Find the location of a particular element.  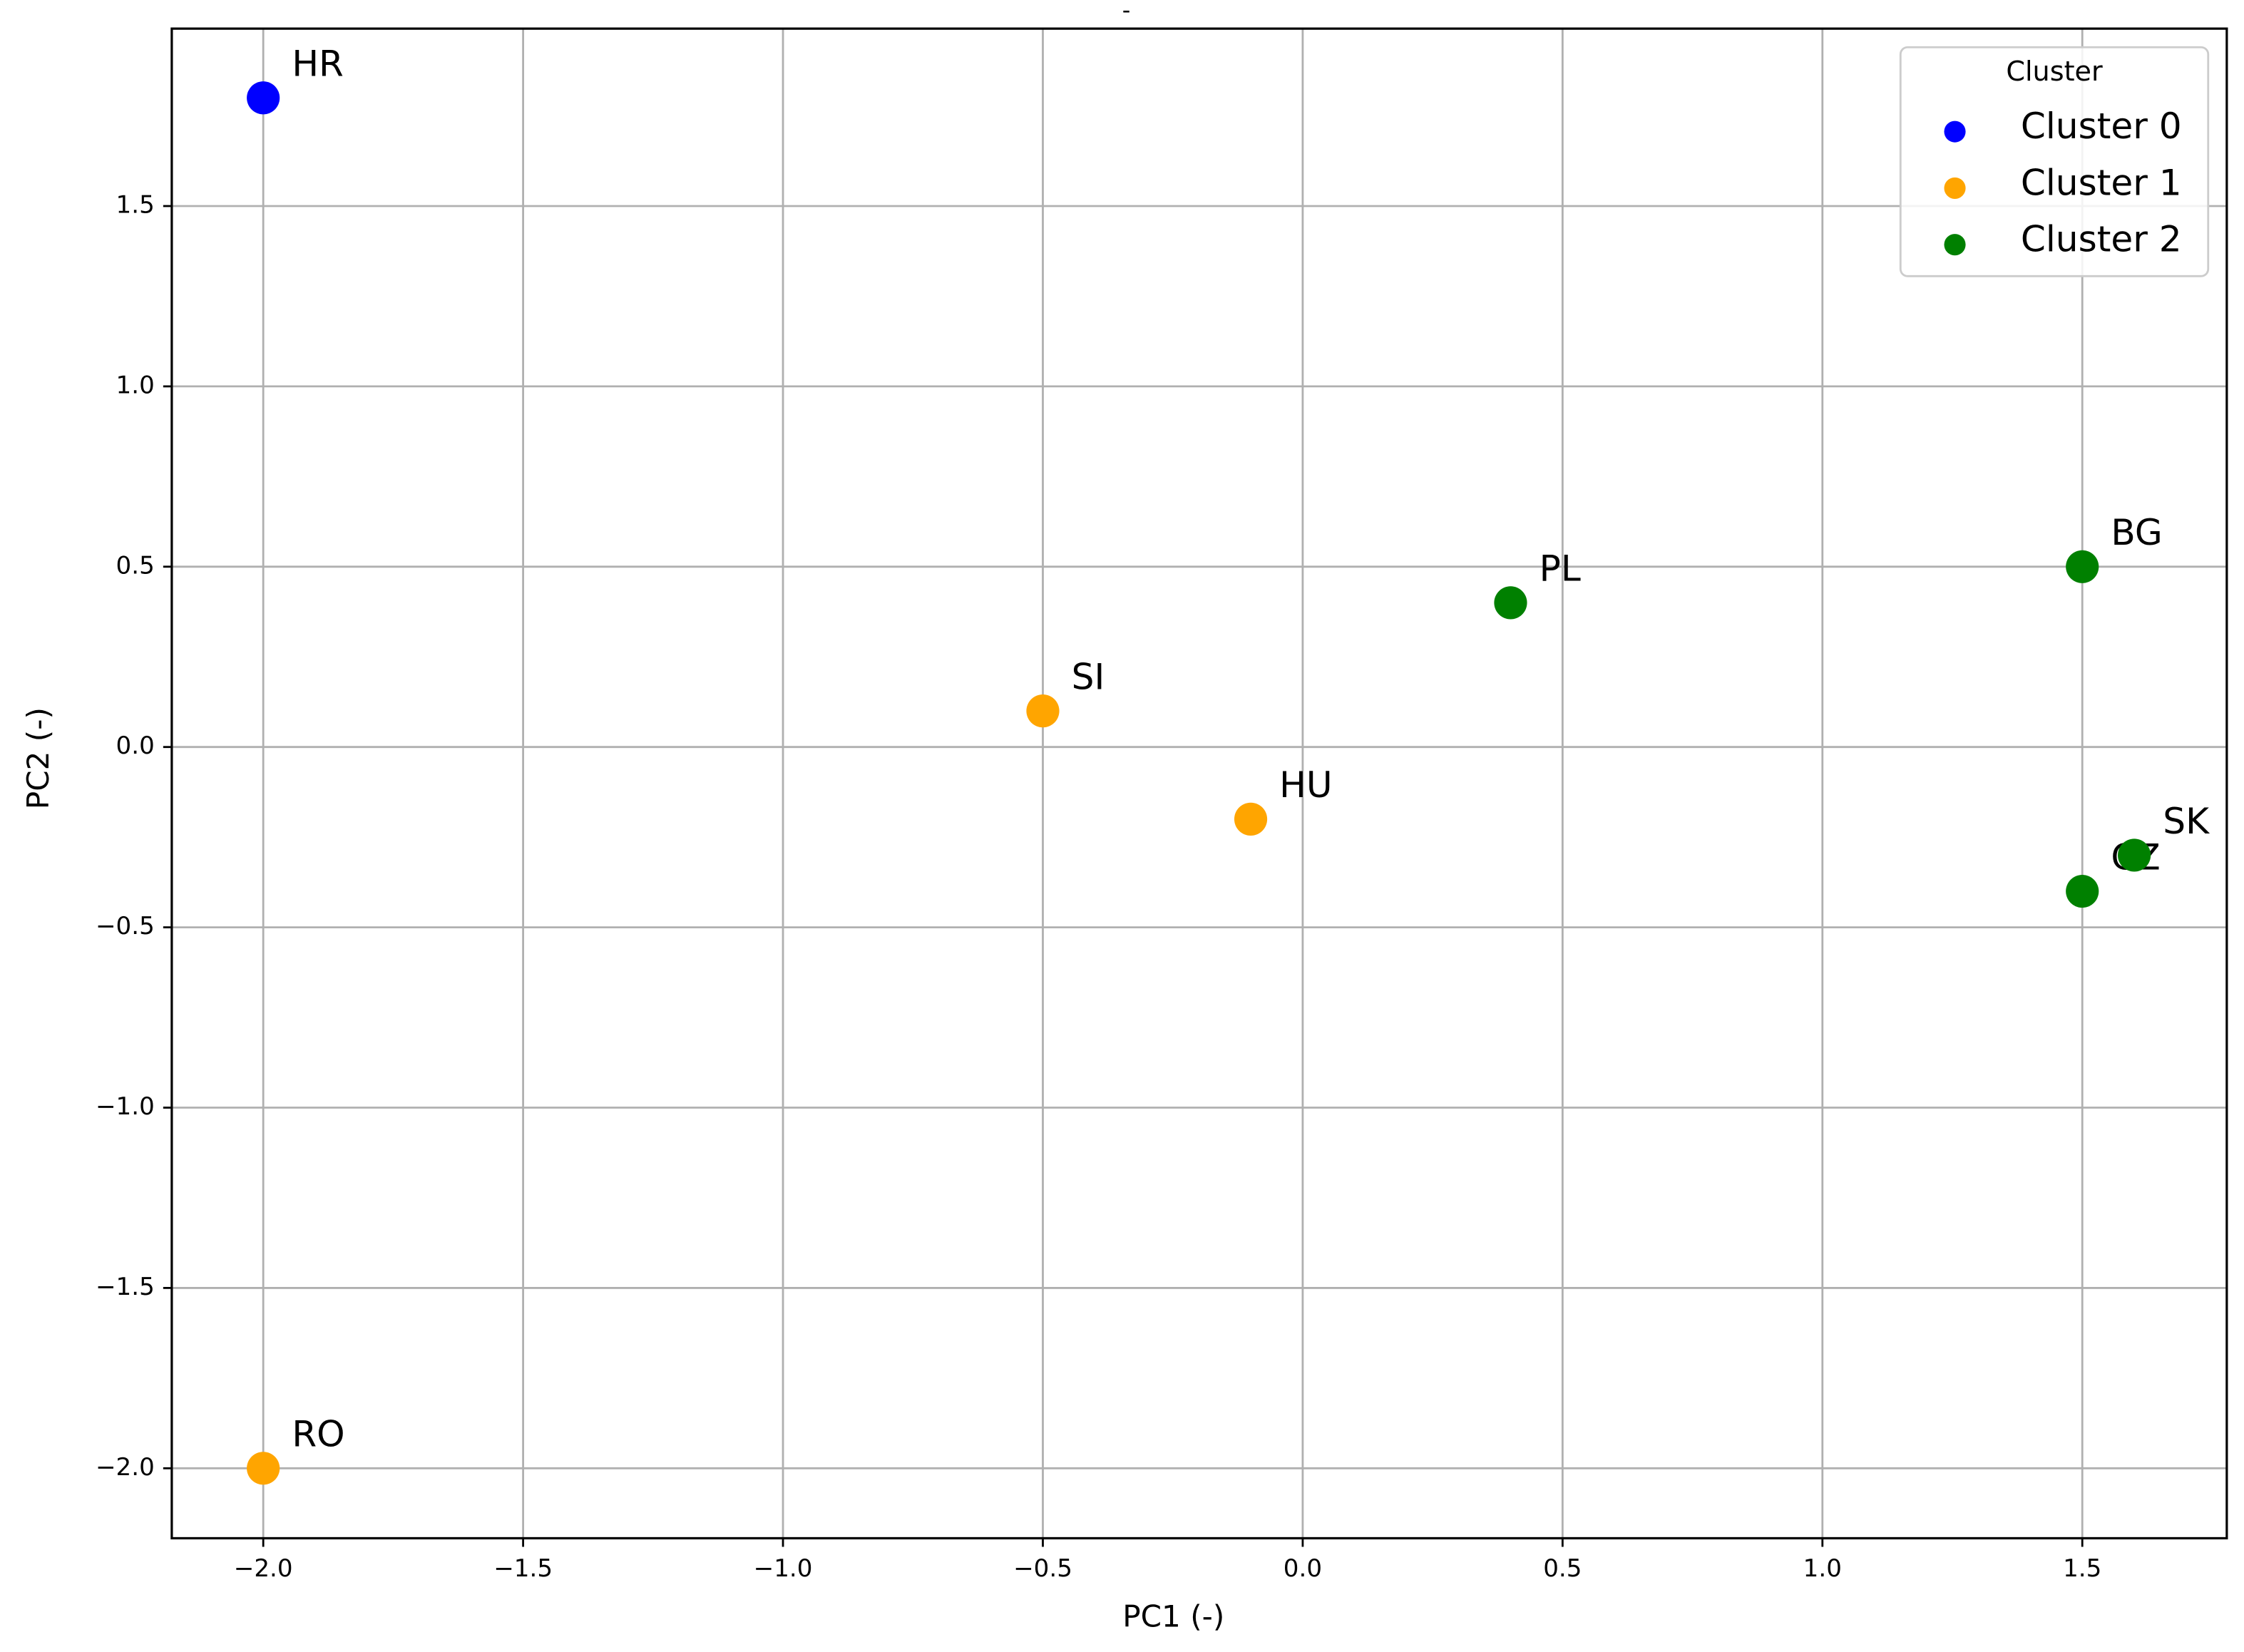

x-axis-label: PC1 (-) is located at coordinates (1173, 1616).